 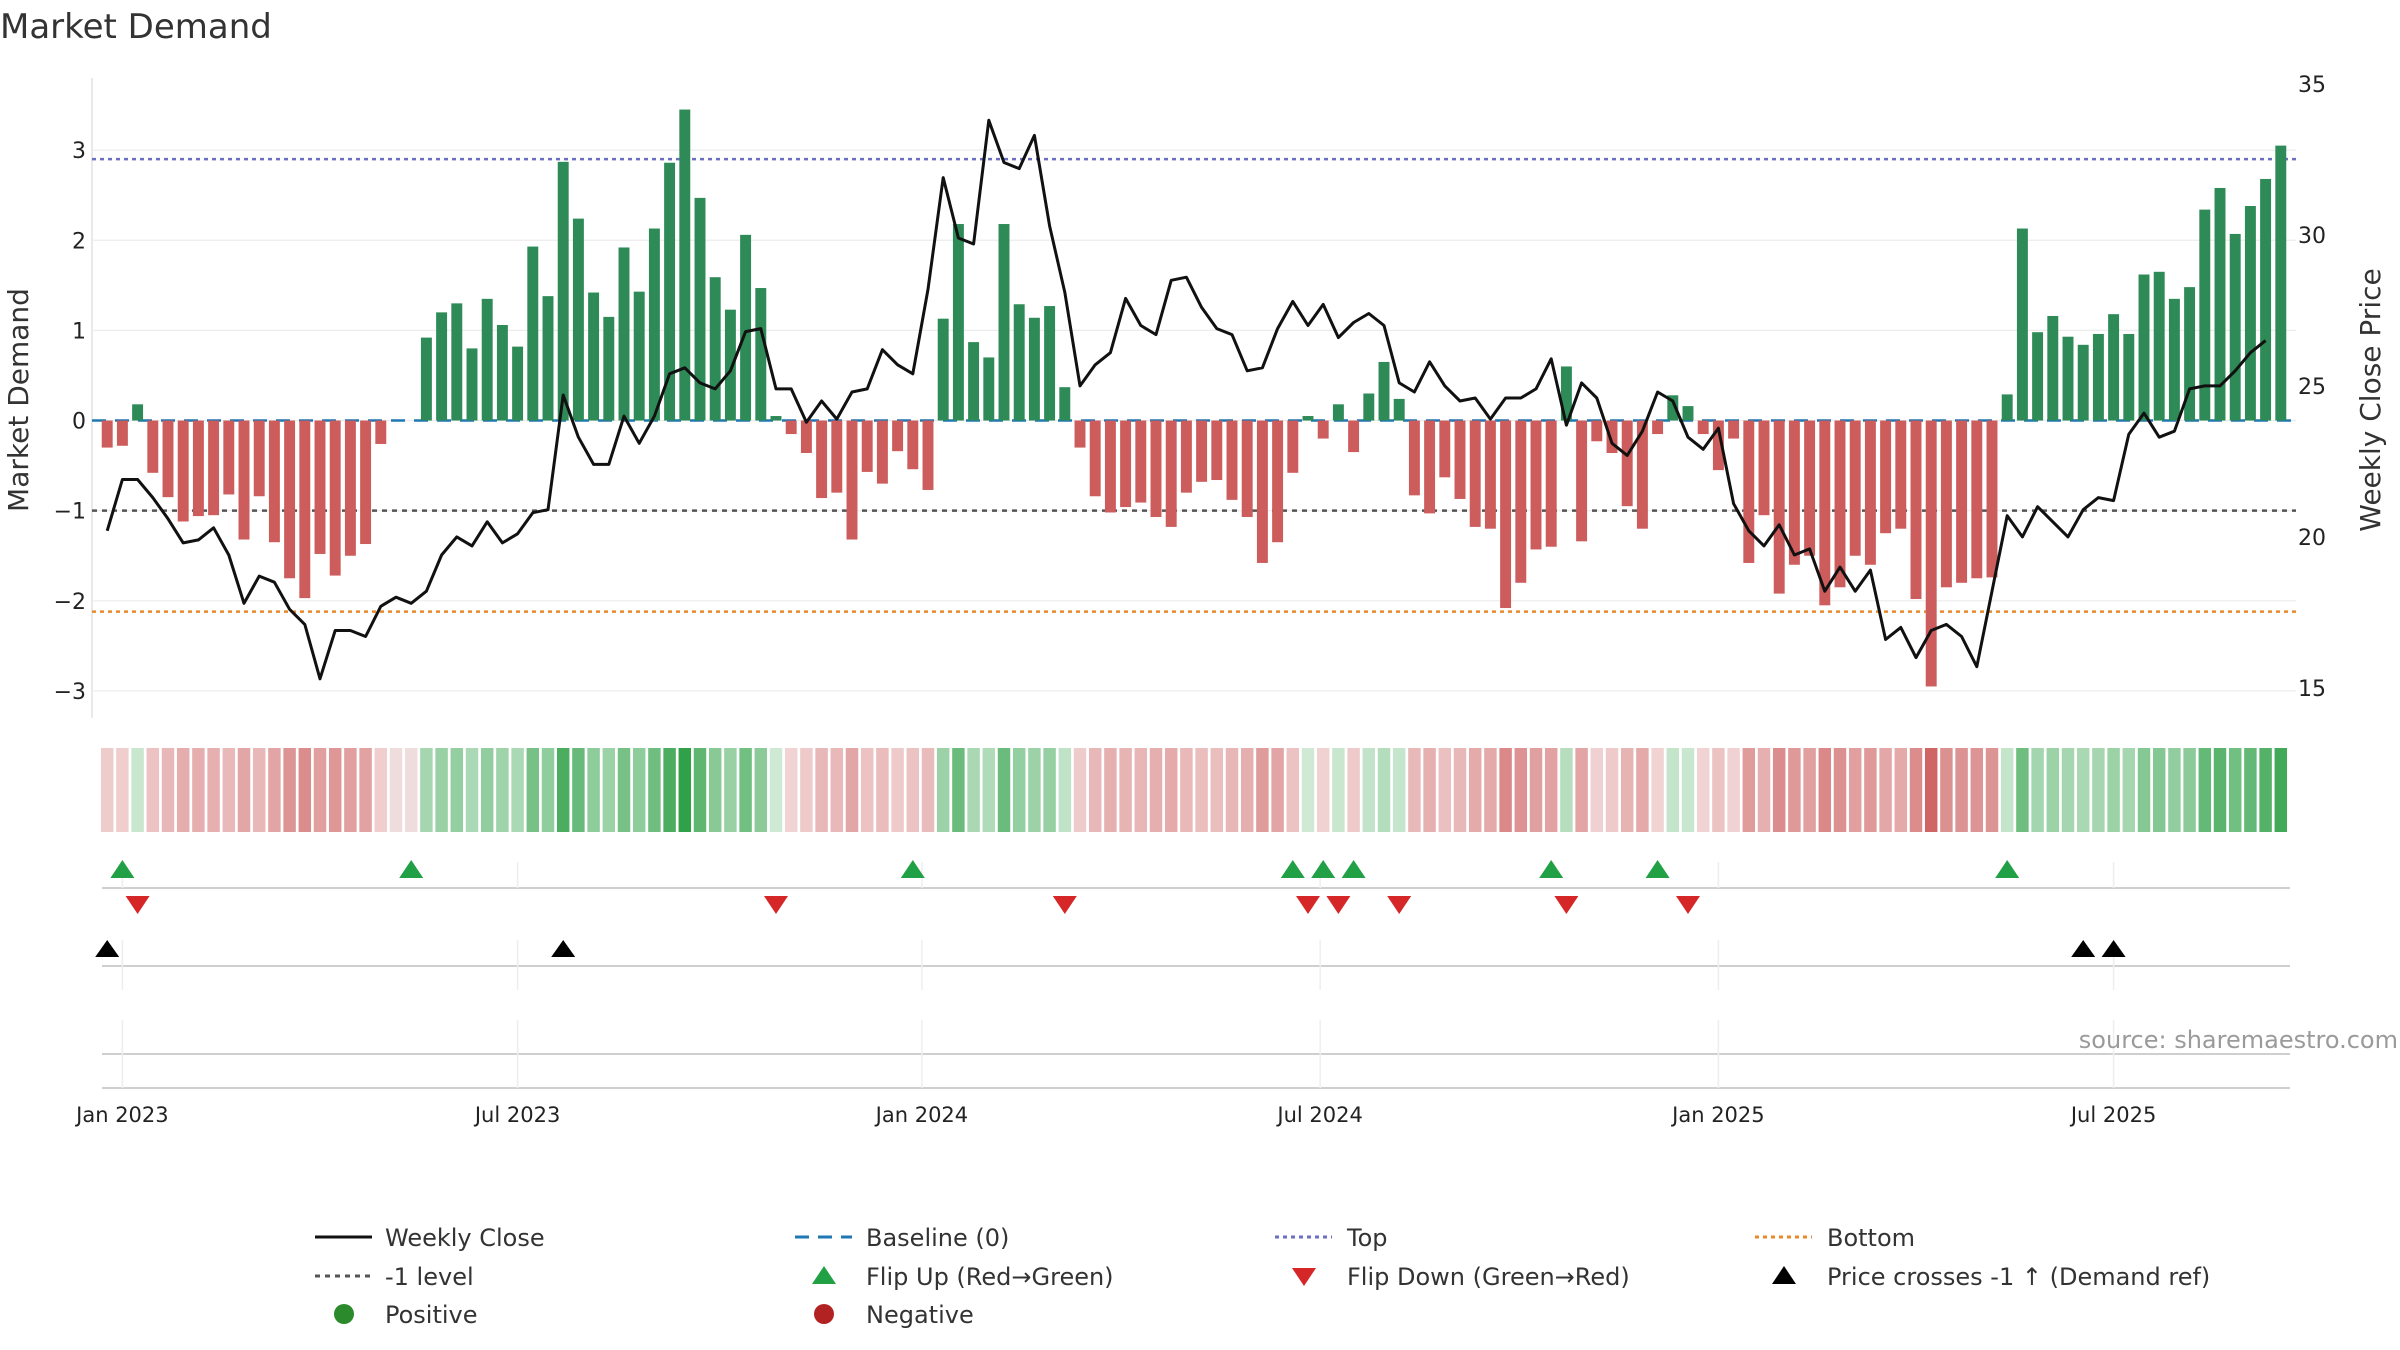 What do you see at coordinates (344, 1314) in the screenshot?
I see `legend-swatch-dot` at bounding box center [344, 1314].